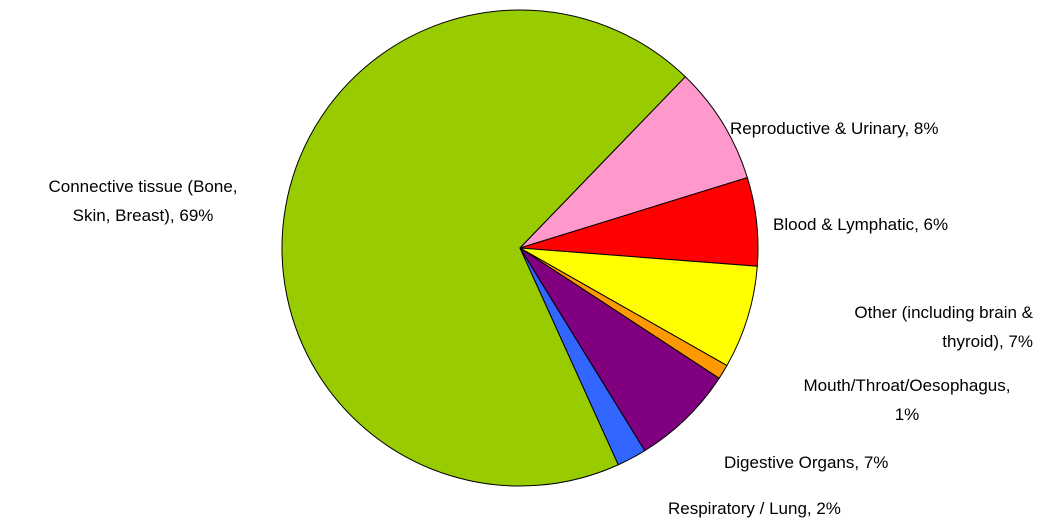  Describe the element at coordinates (907, 385) in the screenshot. I see `label-line: Mouth/Throat/Oesophagus,` at that location.